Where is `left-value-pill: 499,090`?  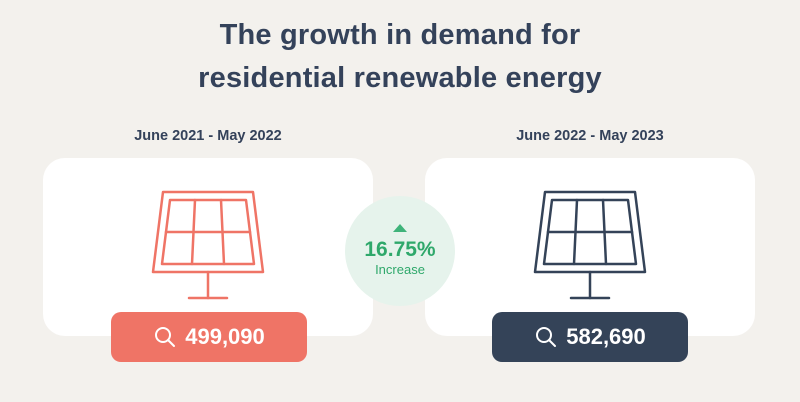 left-value-pill: 499,090 is located at coordinates (209, 337).